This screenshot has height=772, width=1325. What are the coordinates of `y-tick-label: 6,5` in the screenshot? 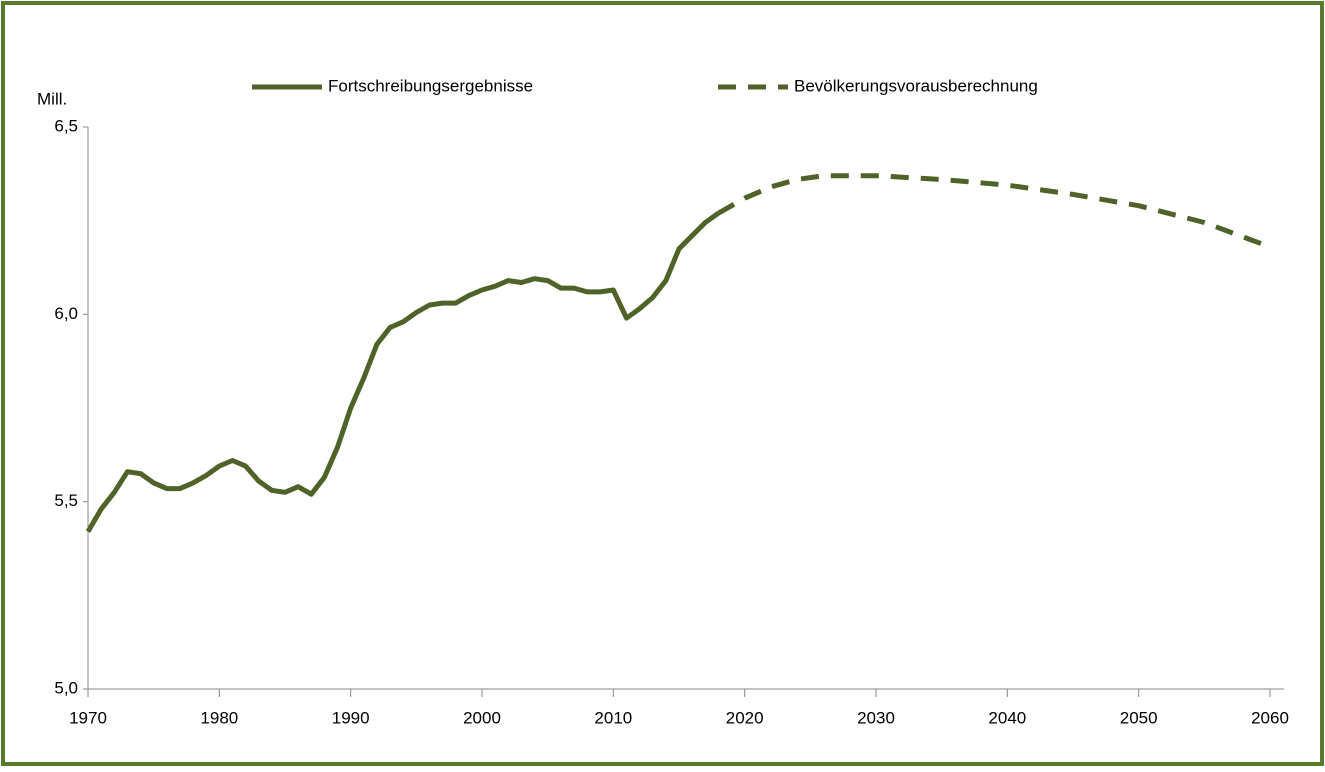 It's located at (66, 125).